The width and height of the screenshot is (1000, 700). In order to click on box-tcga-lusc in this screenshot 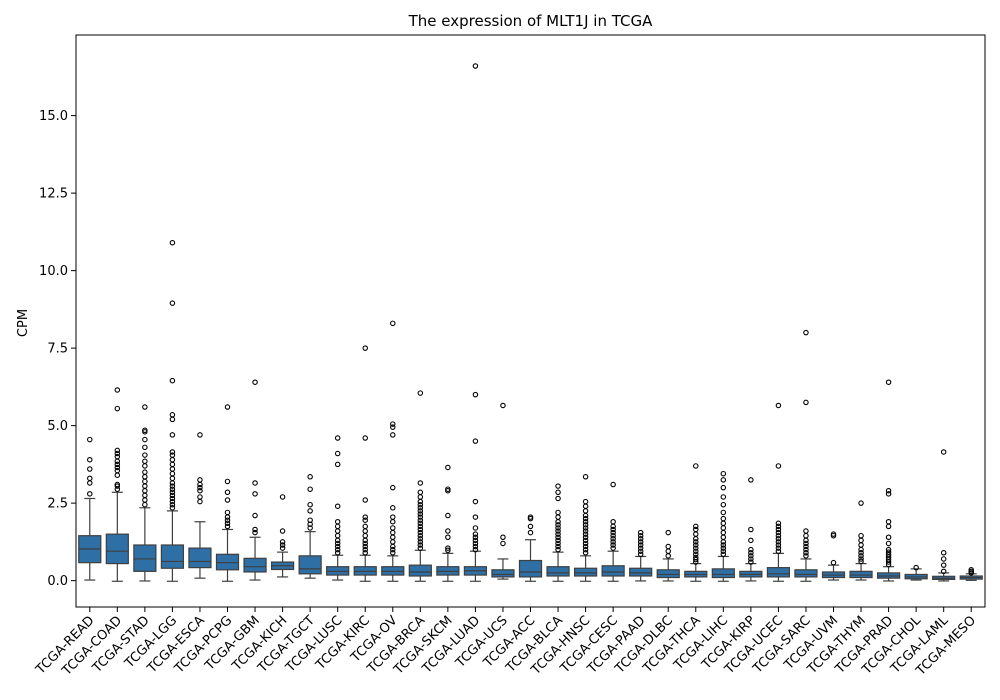, I will do `click(338, 508)`.